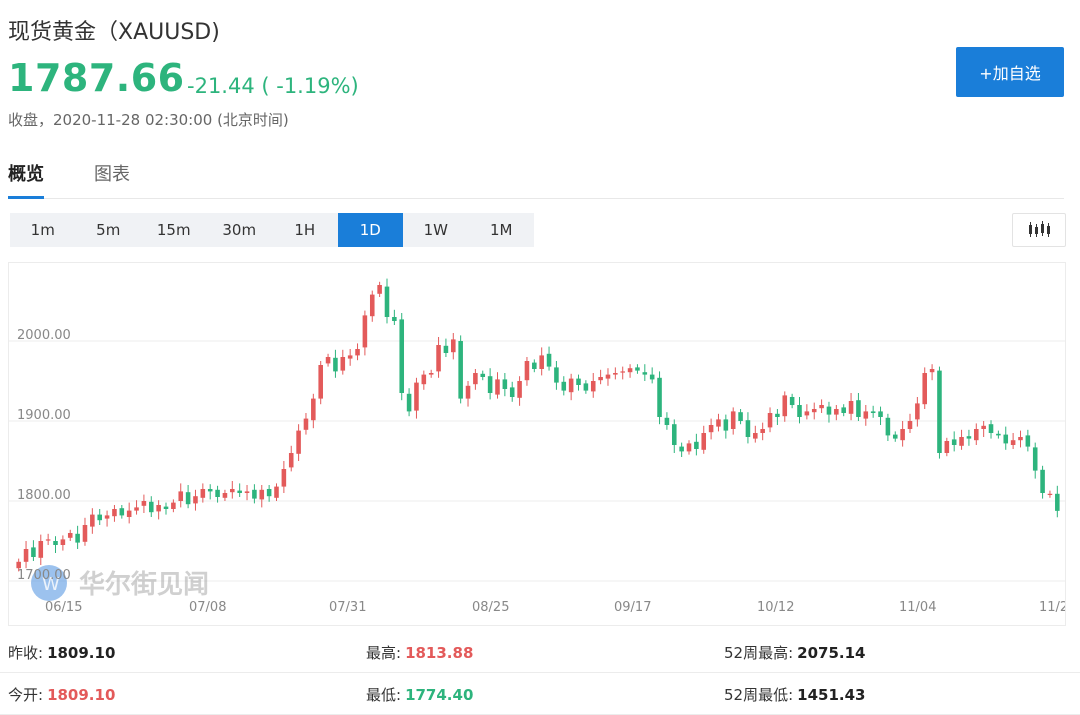 This screenshot has height=715, width=1080. I want to click on period-1mo: 1M, so click(501, 230).